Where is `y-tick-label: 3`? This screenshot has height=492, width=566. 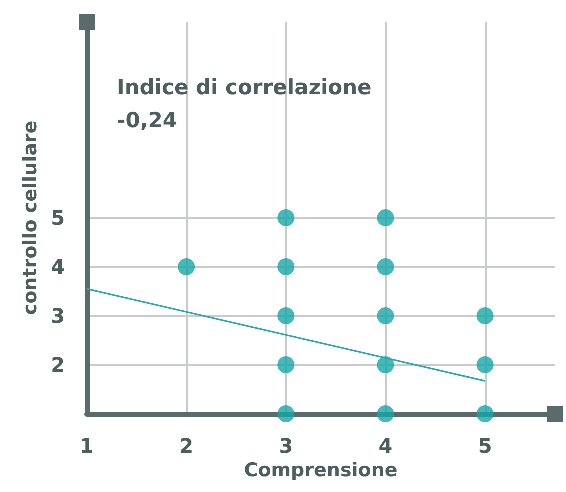
y-tick-label: 3 is located at coordinates (58, 316).